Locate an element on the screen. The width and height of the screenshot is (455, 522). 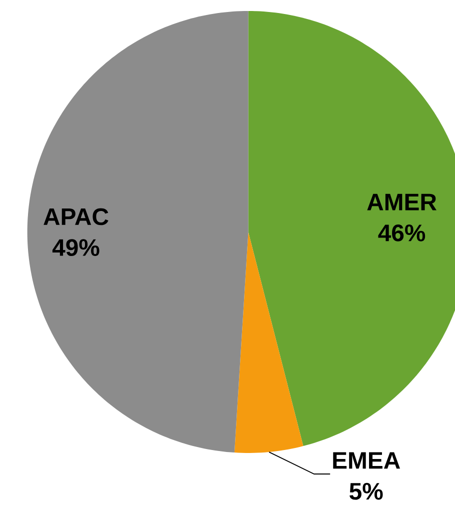
data-label: 46% is located at coordinates (401, 233).